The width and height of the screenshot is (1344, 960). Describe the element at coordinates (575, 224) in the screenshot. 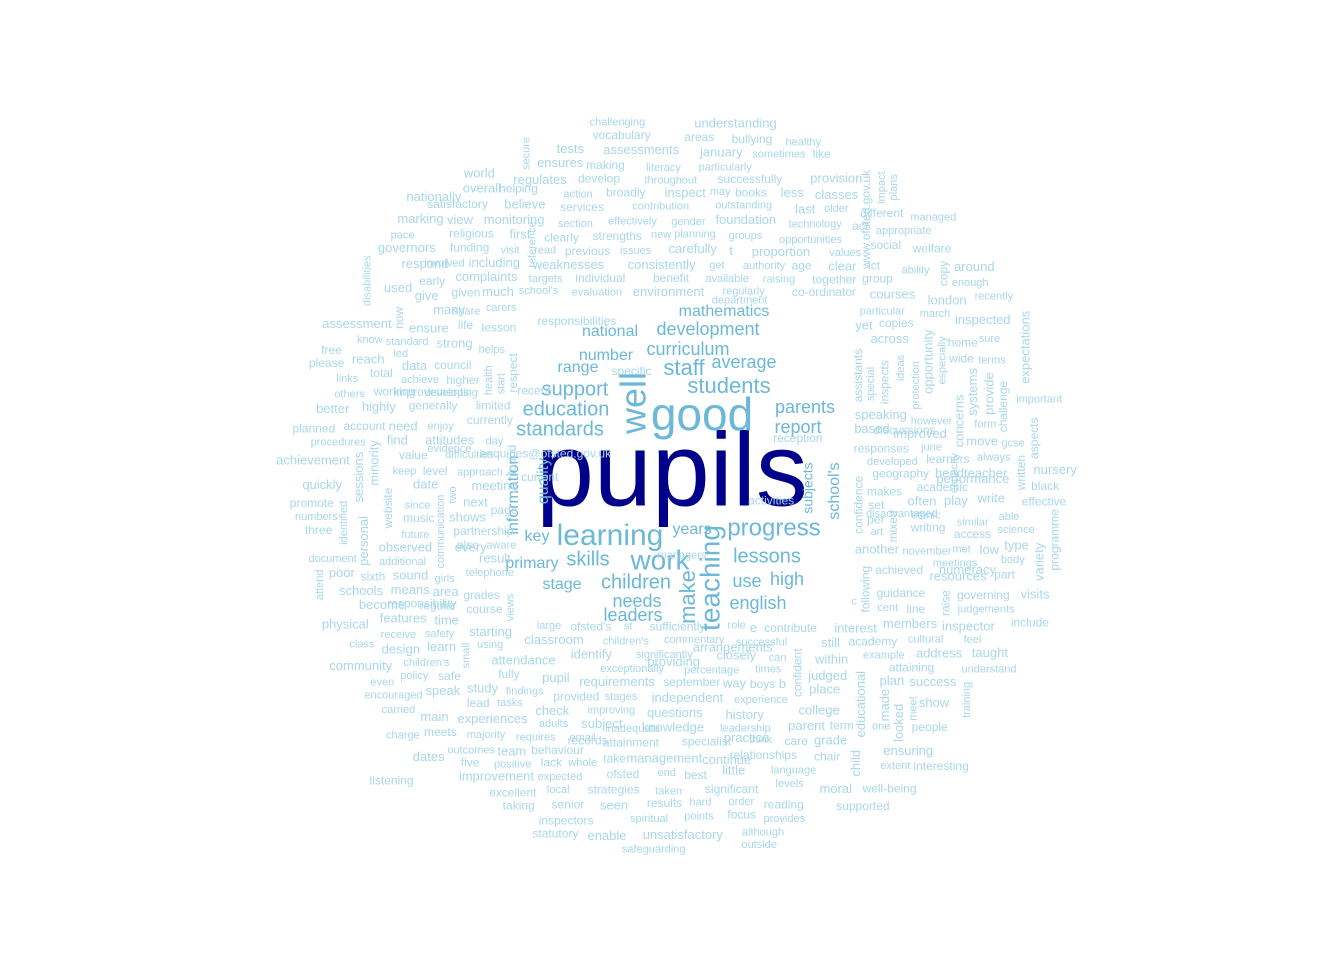

I see `cloud-word: section` at that location.